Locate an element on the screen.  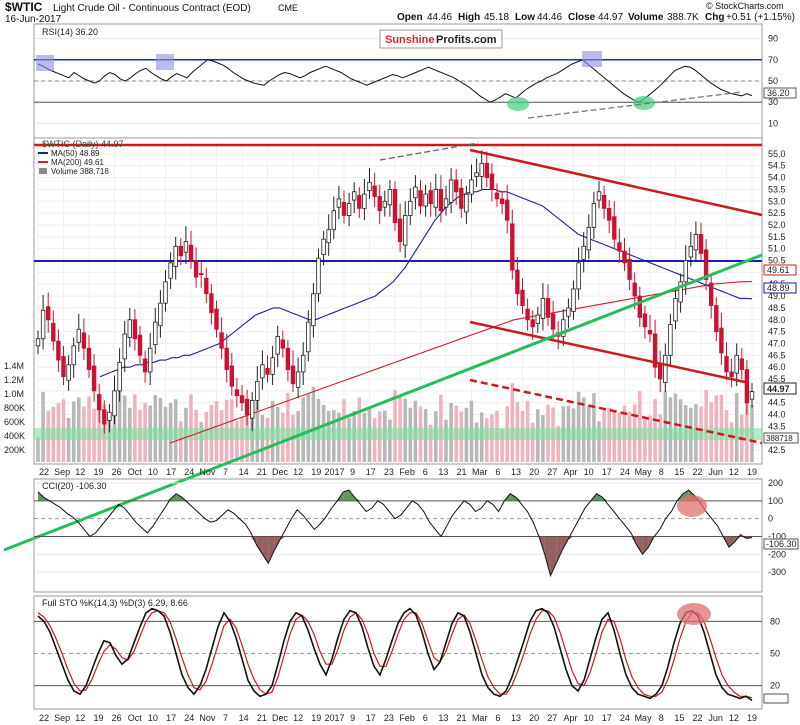
price-tick-label: 51.0 is located at coordinates (777, 249).